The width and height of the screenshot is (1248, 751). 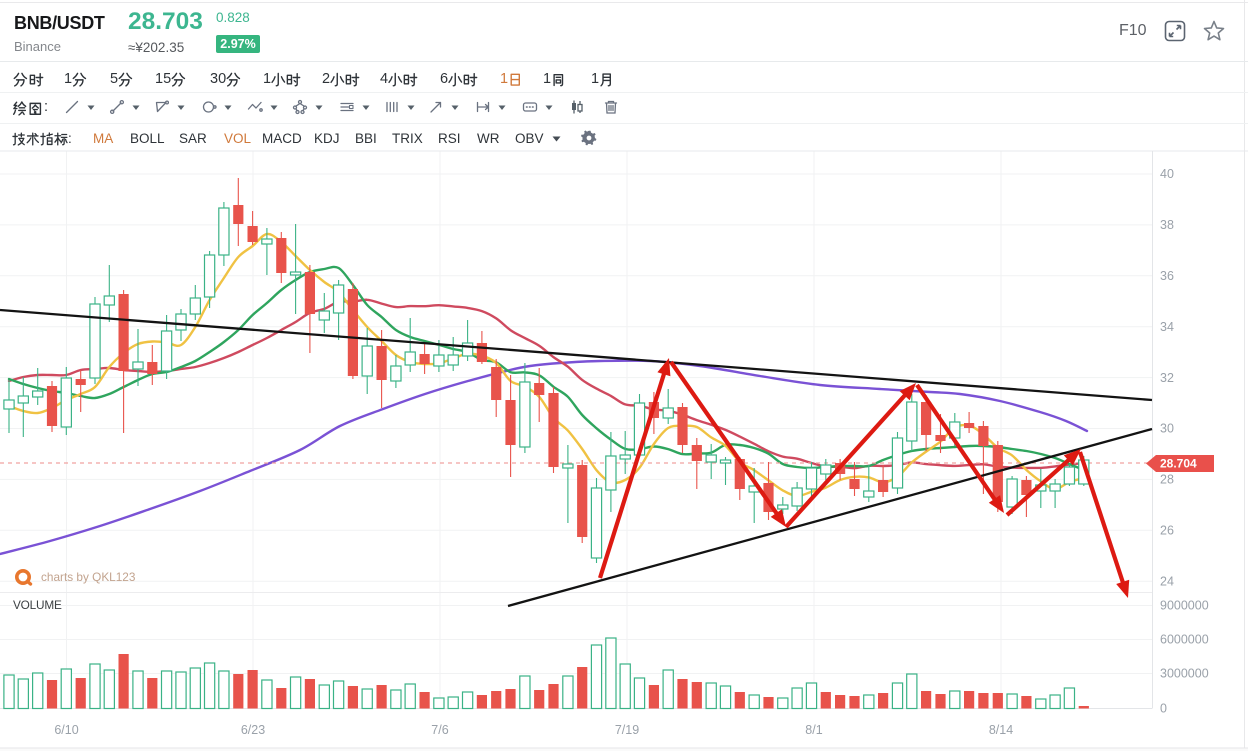 I want to click on svg-text: 0, so click(x=1163, y=709).